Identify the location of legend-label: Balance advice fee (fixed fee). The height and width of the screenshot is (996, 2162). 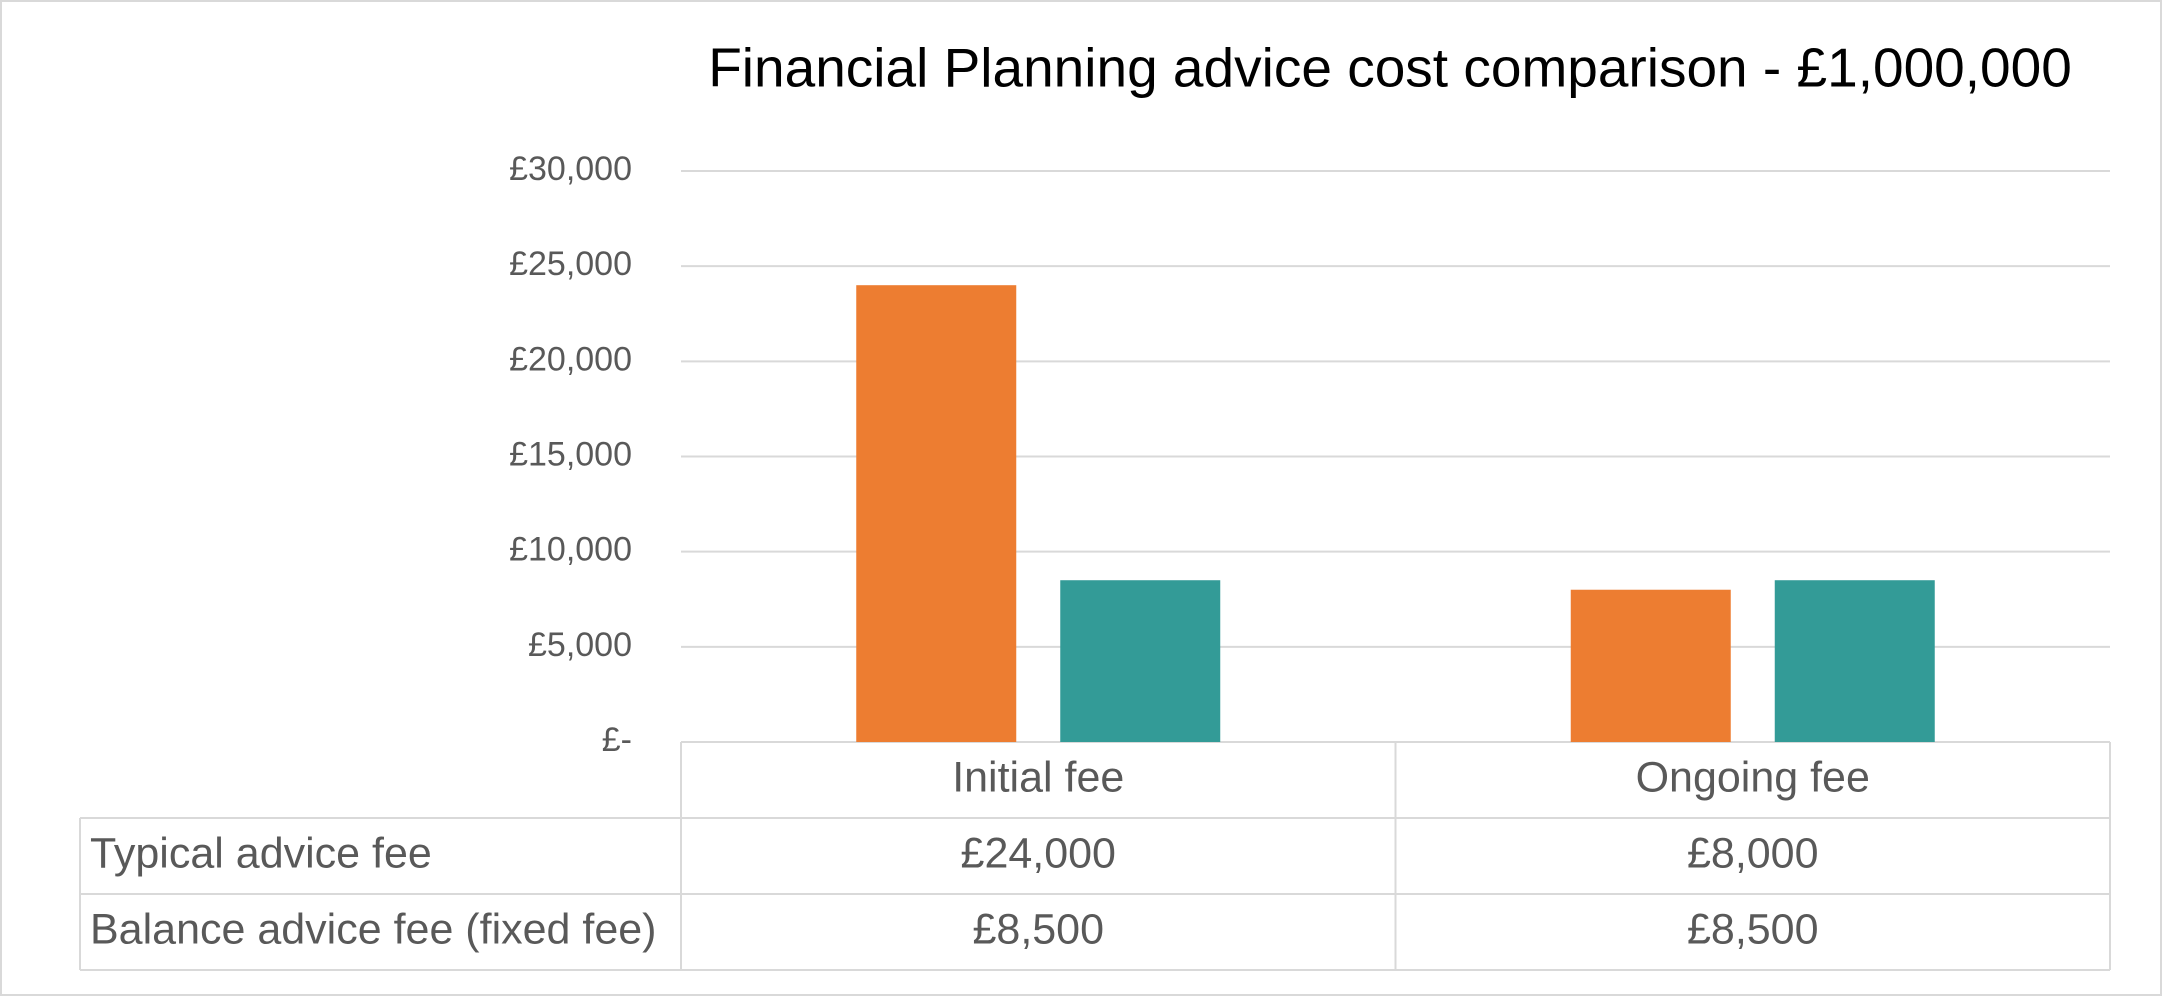
(373, 929).